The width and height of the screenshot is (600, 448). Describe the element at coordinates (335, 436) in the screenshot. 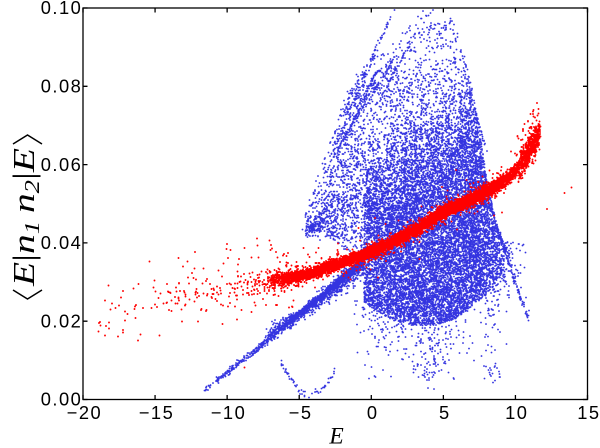

I see `svg-text: E` at that location.